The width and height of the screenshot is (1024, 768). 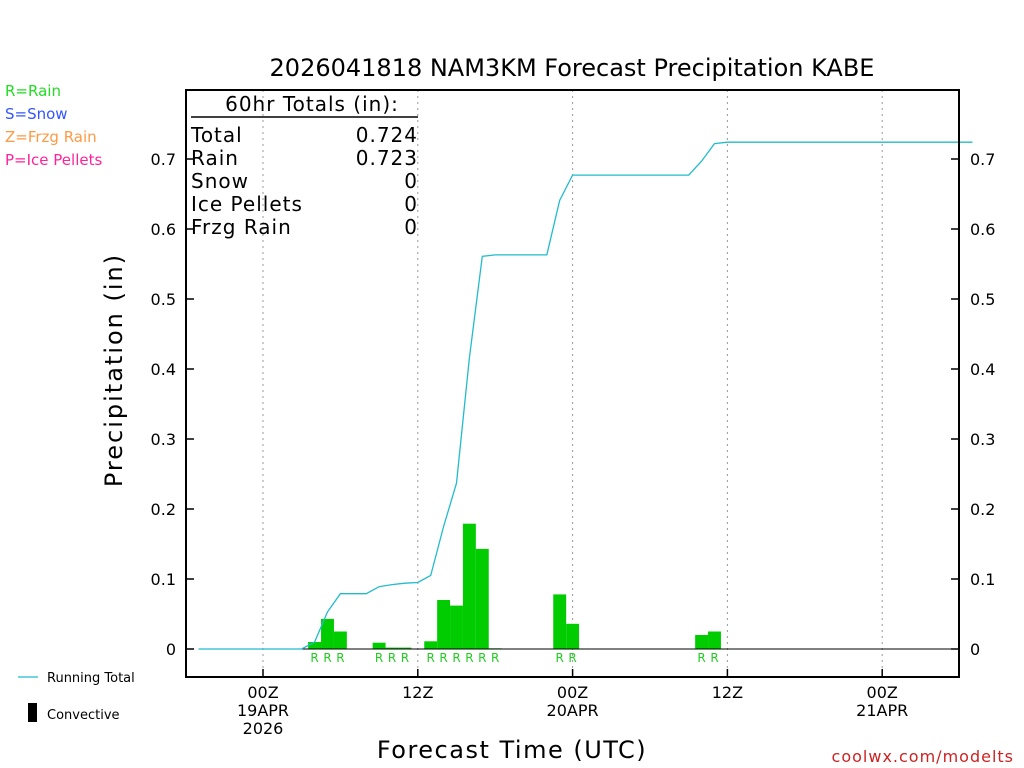 I want to click on y-tick-label-right: 0.3, so click(x=982, y=439).